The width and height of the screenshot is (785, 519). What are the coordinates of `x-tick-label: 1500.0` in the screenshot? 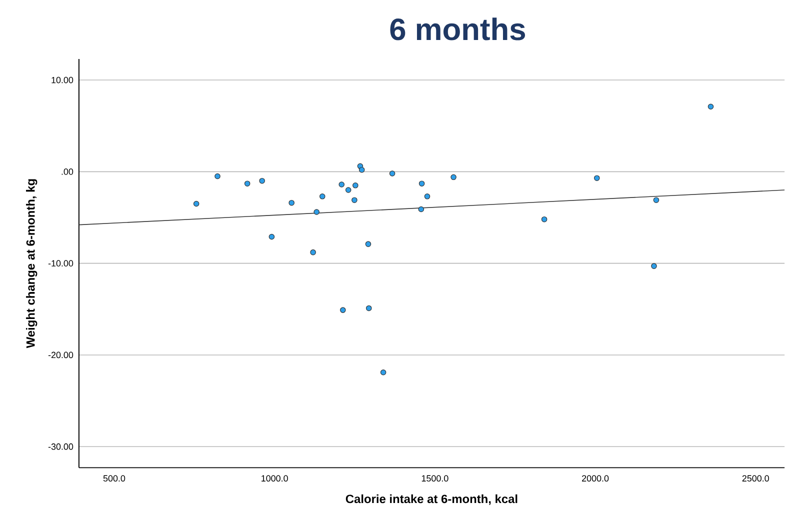 It's located at (435, 478).